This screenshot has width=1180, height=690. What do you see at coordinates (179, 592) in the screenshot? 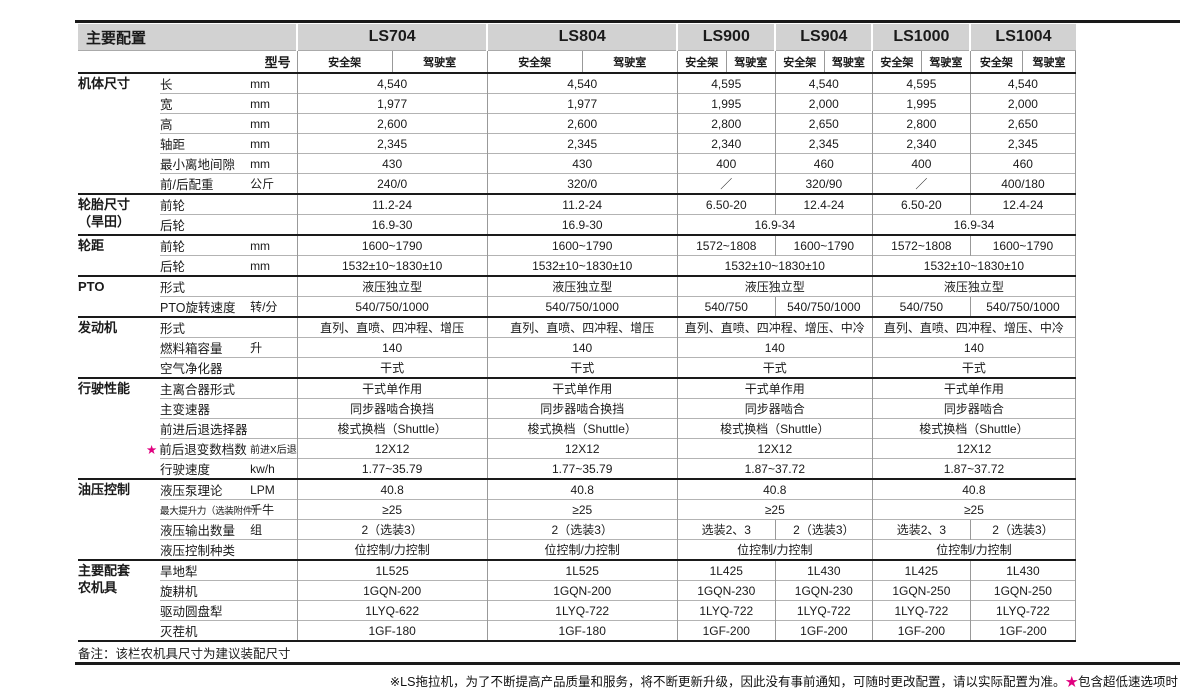
I see `spec-label: 旋耕机` at bounding box center [179, 592].